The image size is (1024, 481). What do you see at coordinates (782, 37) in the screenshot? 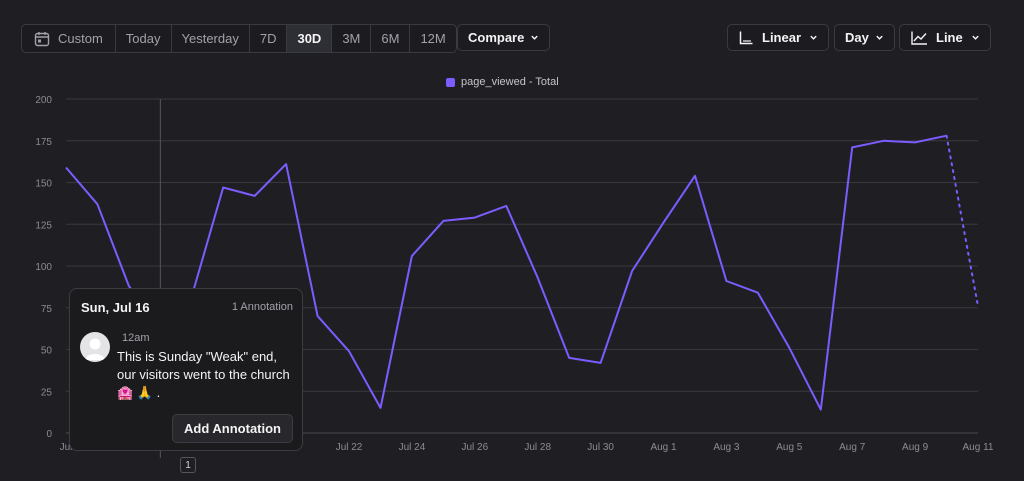
I see `scale-label: Linear` at bounding box center [782, 37].